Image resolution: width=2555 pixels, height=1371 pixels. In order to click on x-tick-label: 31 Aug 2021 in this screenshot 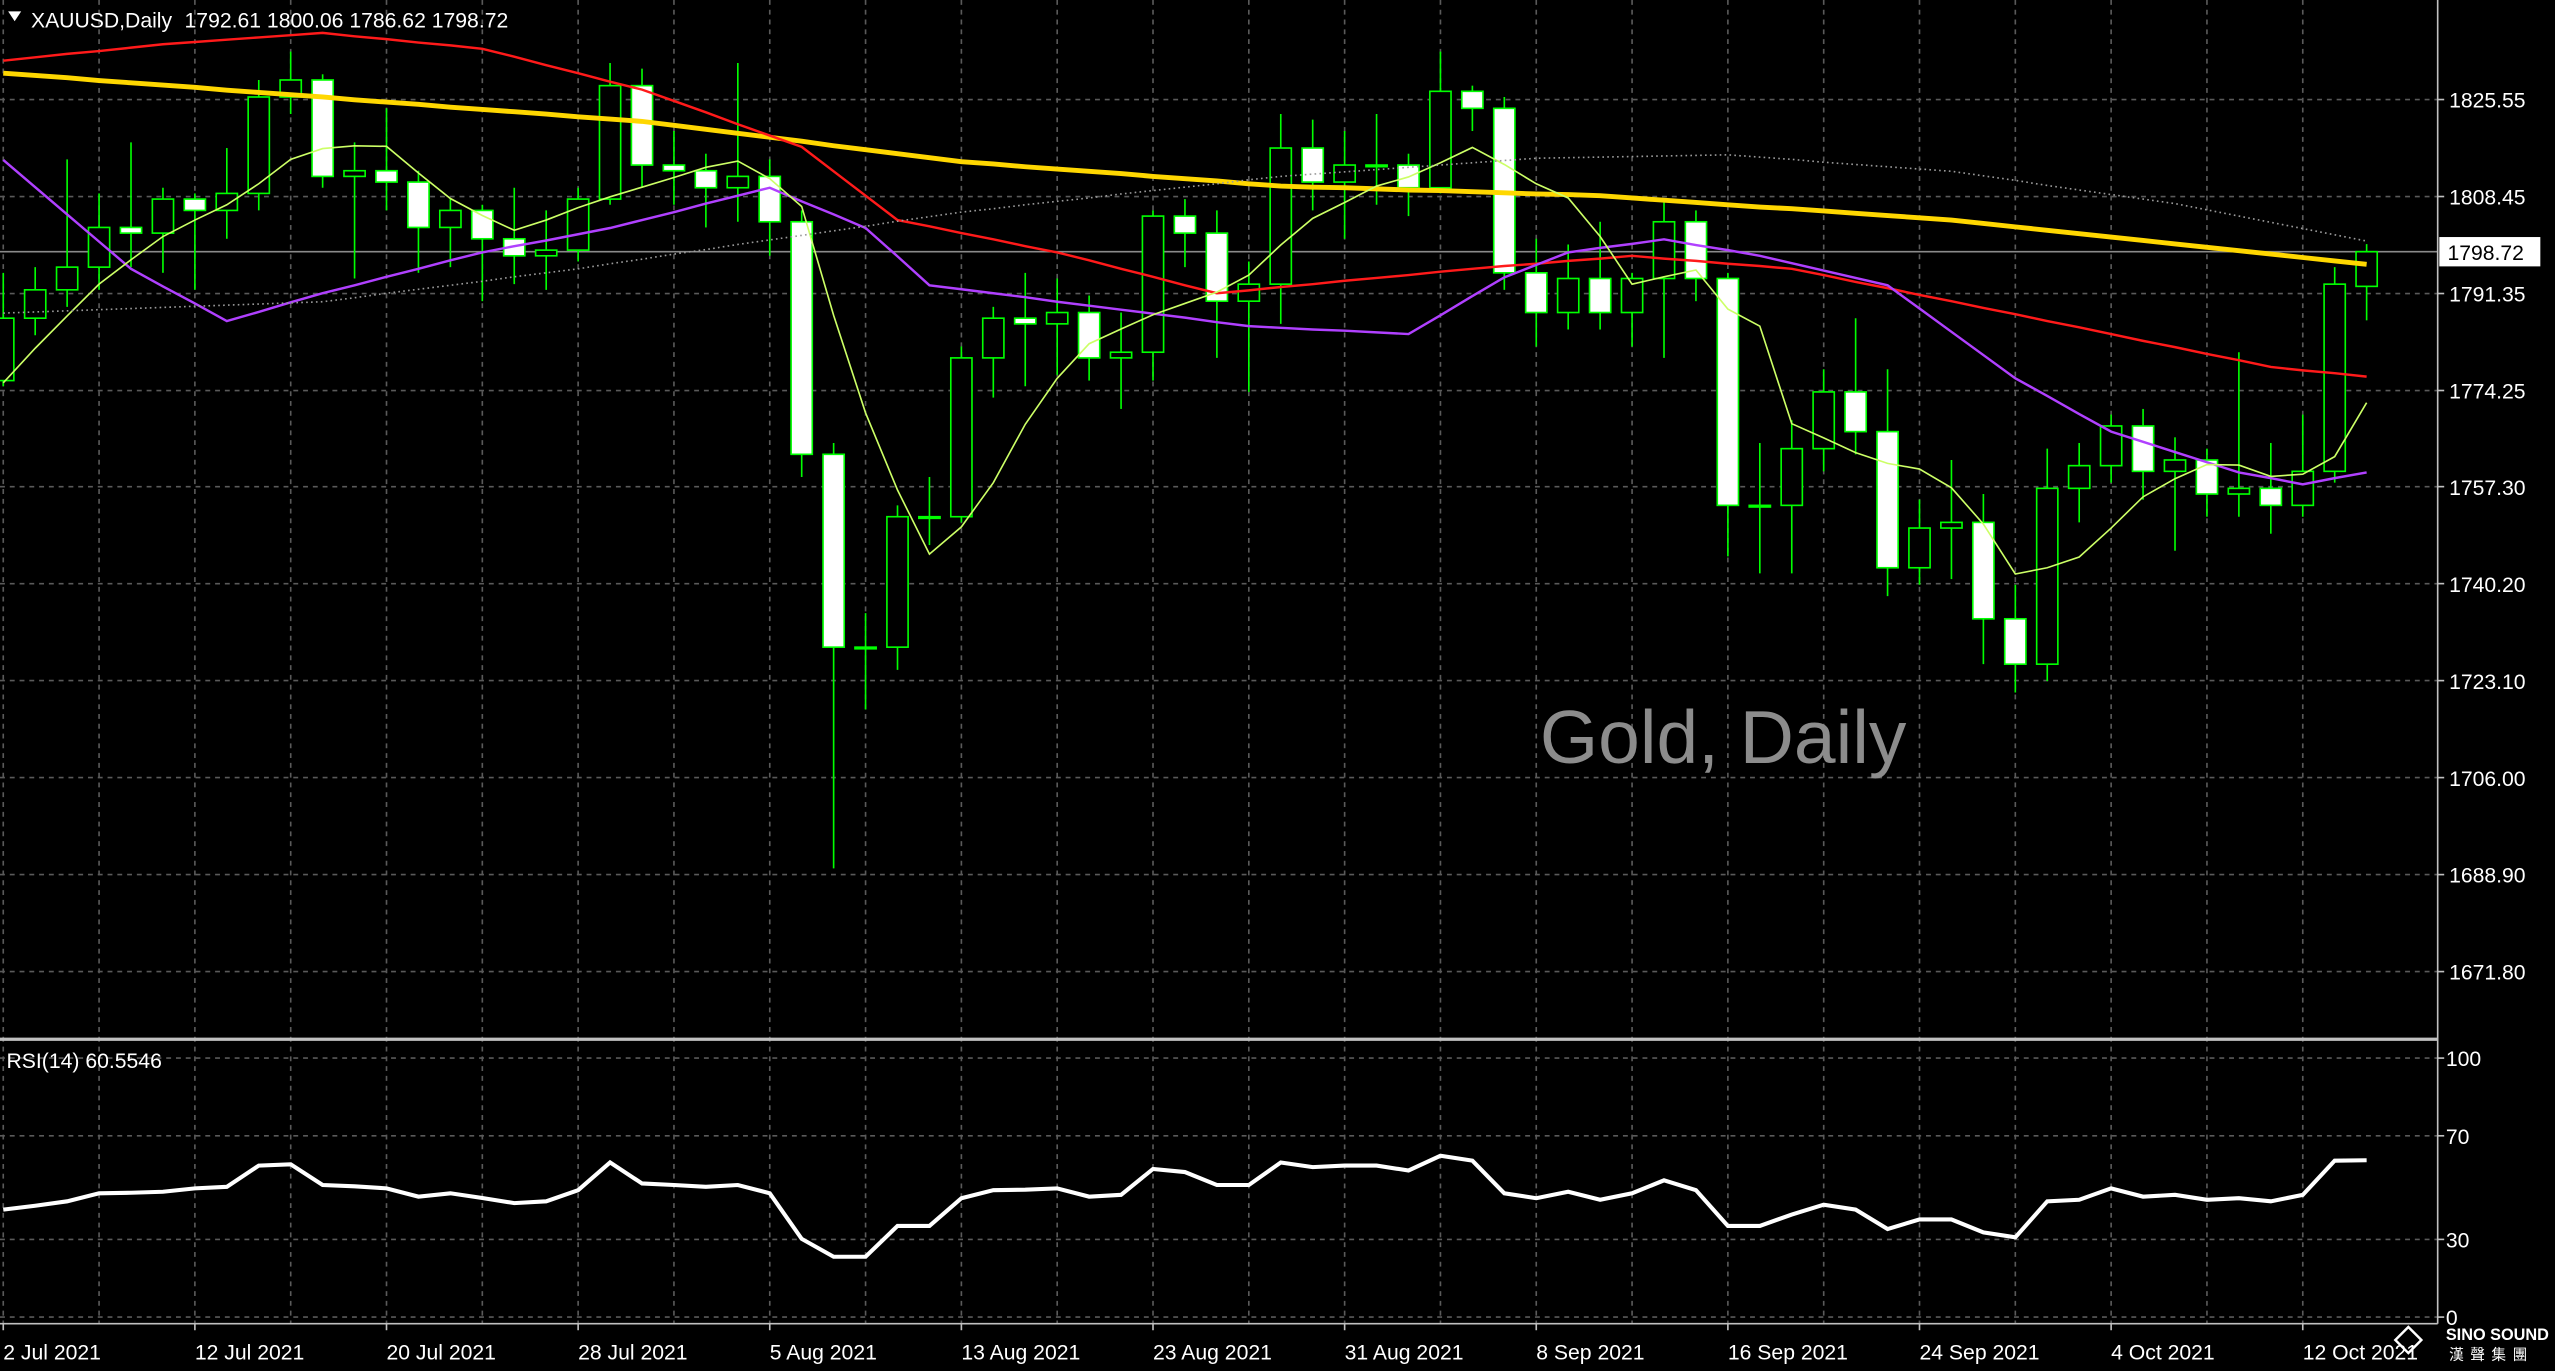, I will do `click(1404, 1353)`.